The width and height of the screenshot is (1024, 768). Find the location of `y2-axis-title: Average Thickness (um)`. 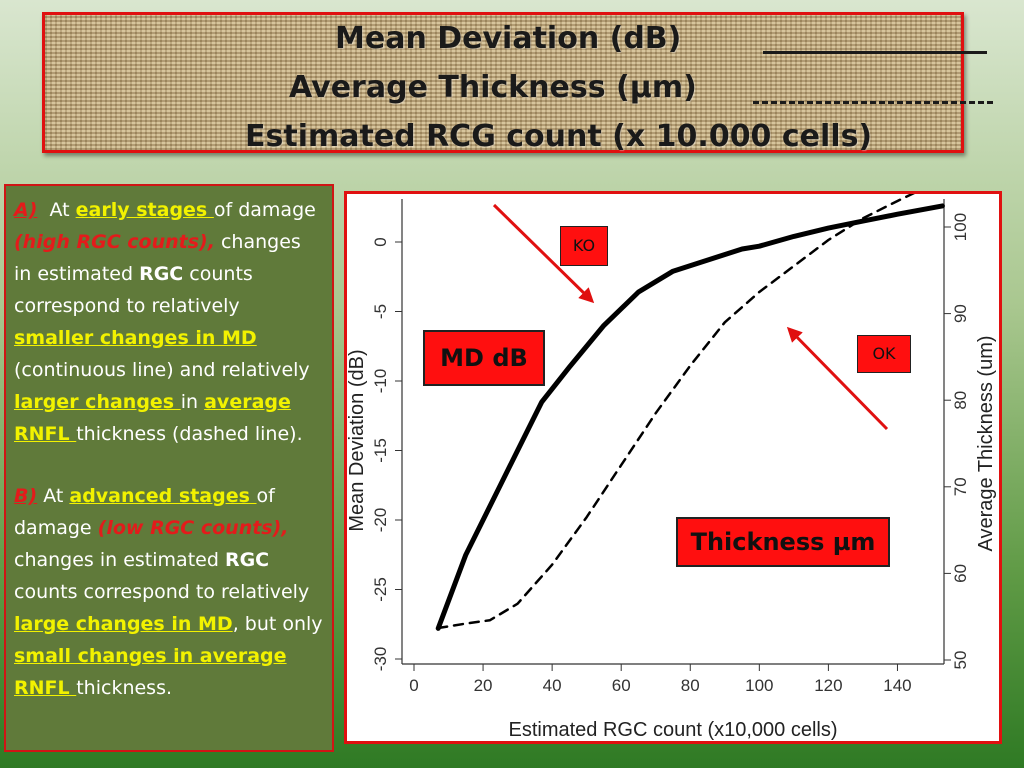

y2-axis-title: Average Thickness (um) is located at coordinates (986, 443).